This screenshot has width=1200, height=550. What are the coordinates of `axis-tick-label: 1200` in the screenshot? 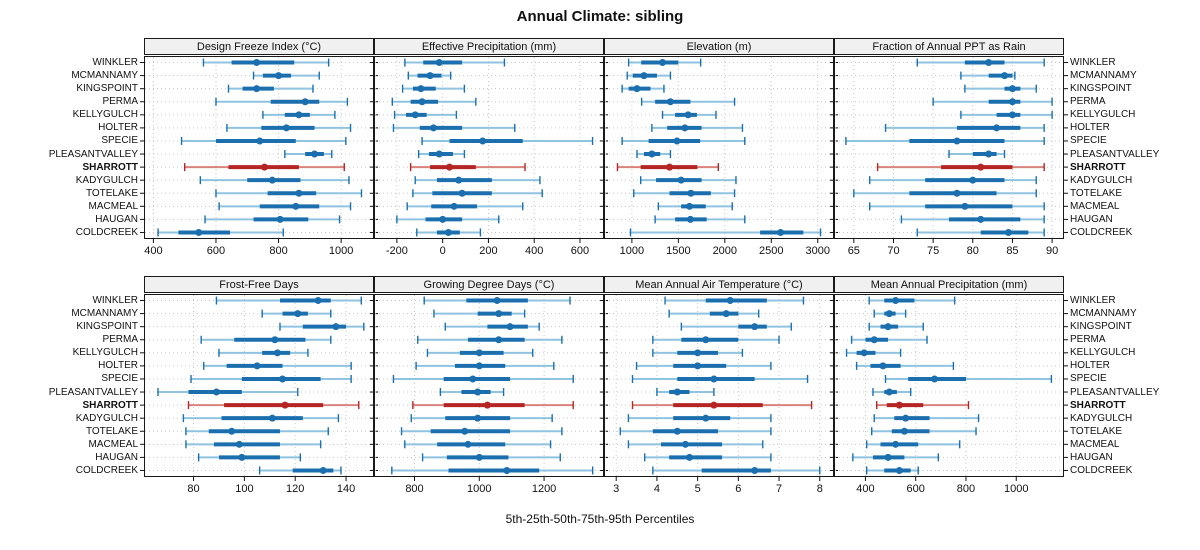 It's located at (544, 489).